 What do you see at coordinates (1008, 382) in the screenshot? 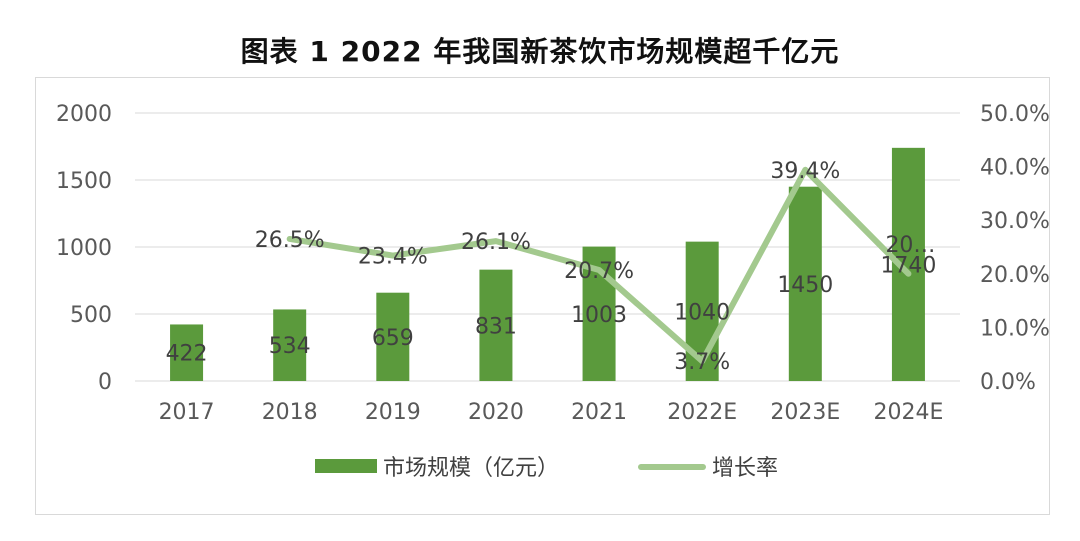
I see `y-right-tick-label: 0.0%` at bounding box center [1008, 382].